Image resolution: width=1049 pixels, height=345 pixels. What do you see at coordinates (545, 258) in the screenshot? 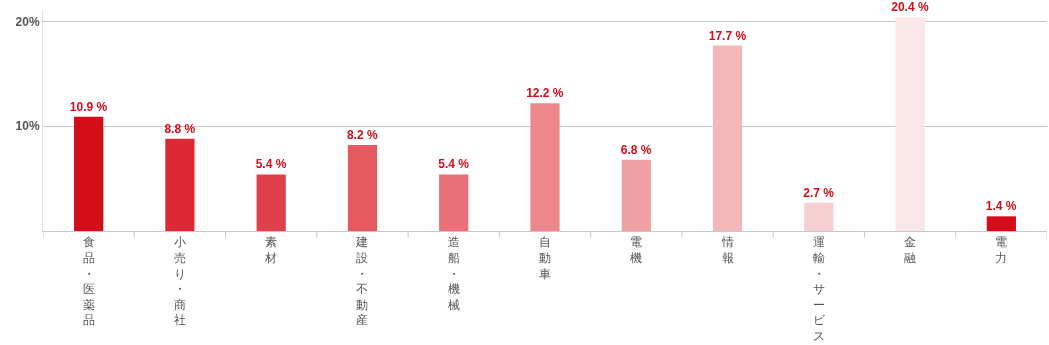
I see `x-tick-label: 自動車` at bounding box center [545, 258].